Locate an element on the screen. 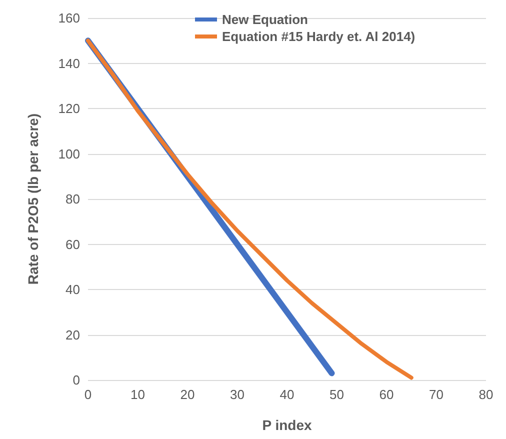 This screenshot has height=439, width=506. legend-label: New Equation is located at coordinates (265, 19).